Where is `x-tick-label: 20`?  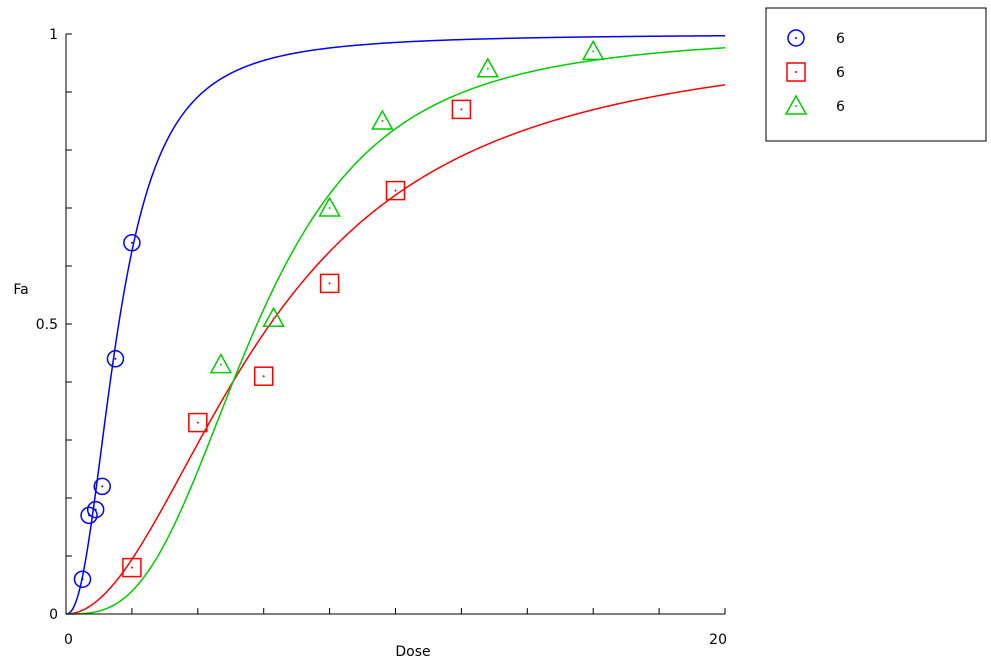
x-tick-label: 20 is located at coordinates (718, 640).